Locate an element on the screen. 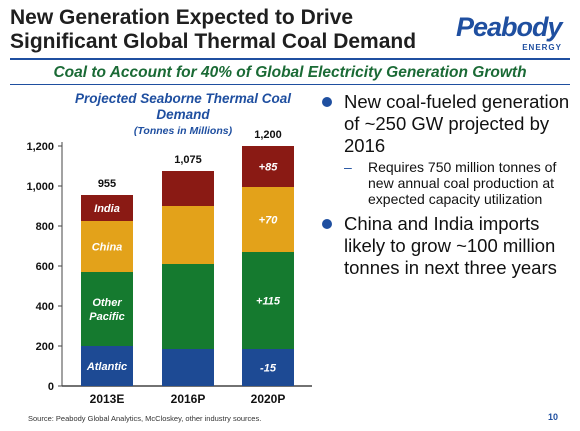 The width and height of the screenshot is (580, 431). segment-label: +70 is located at coordinates (269, 221).